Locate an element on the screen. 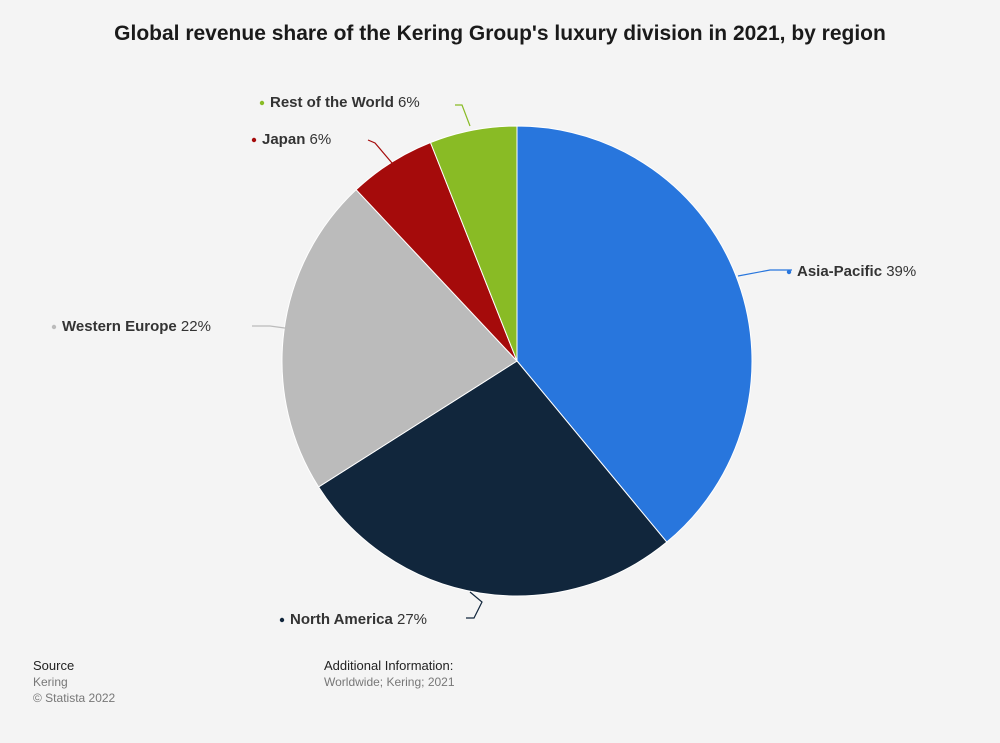 Image resolution: width=1000 pixels, height=743 pixels. legend-bullet-japan is located at coordinates (254, 140).